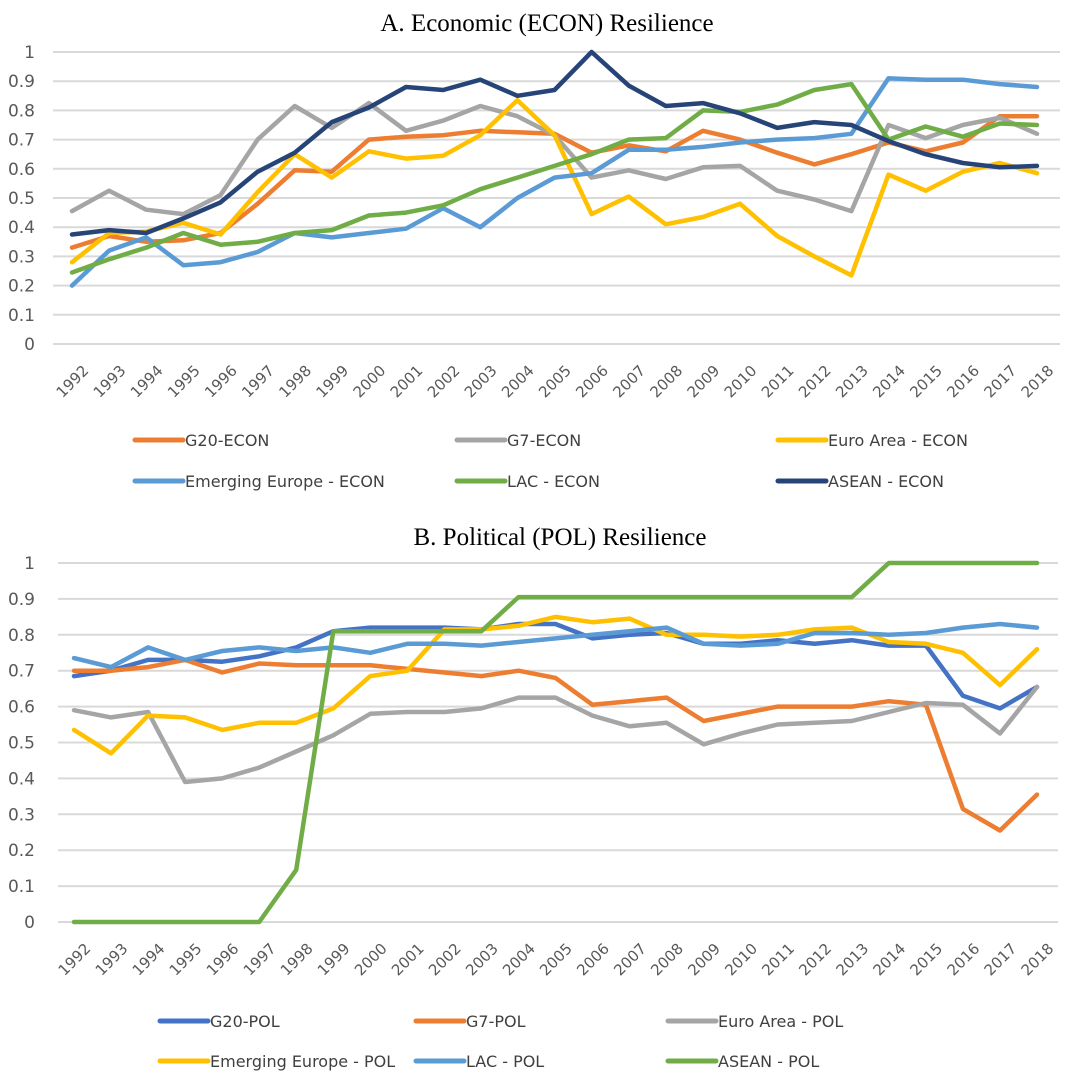 The width and height of the screenshot is (1080, 1077). I want to click on legend-item-asean-pol: ASEAN - POL, so click(742, 1061).